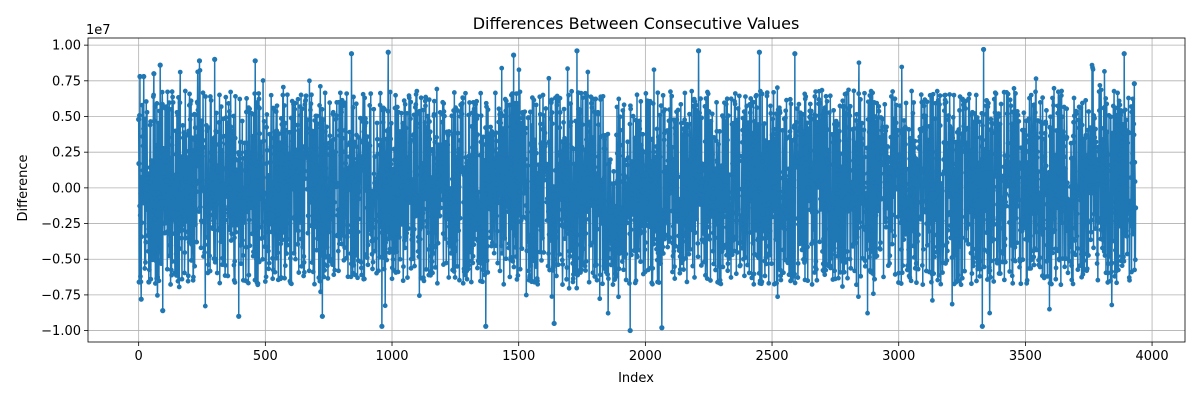  Describe the element at coordinates (66, 81) in the screenshot. I see `y-tick-label: 0.75` at that location.